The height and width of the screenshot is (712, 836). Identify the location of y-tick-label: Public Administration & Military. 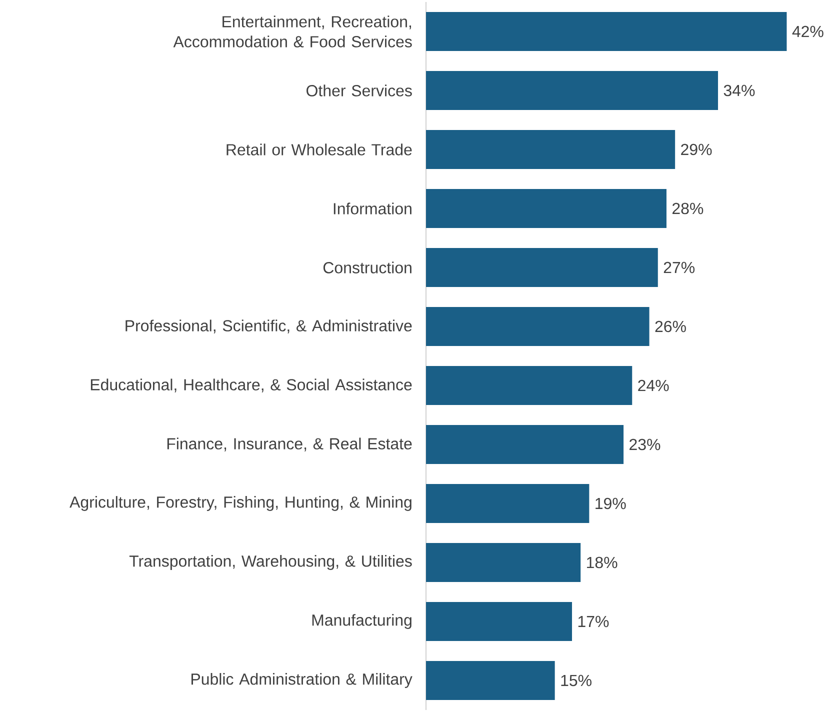
(301, 680).